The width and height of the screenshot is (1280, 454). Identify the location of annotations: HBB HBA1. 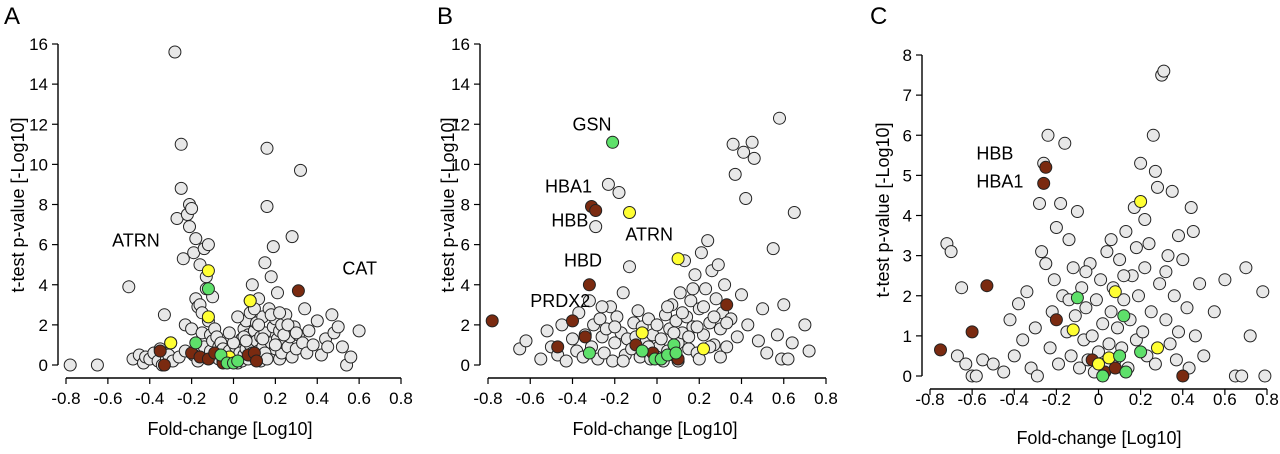
(999, 167).